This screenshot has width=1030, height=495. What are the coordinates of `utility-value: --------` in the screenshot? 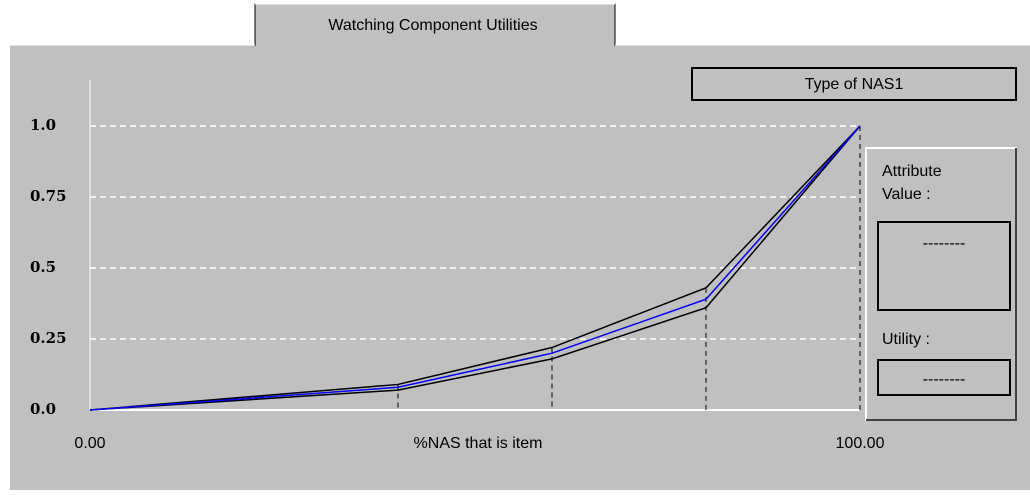 It's located at (944, 379).